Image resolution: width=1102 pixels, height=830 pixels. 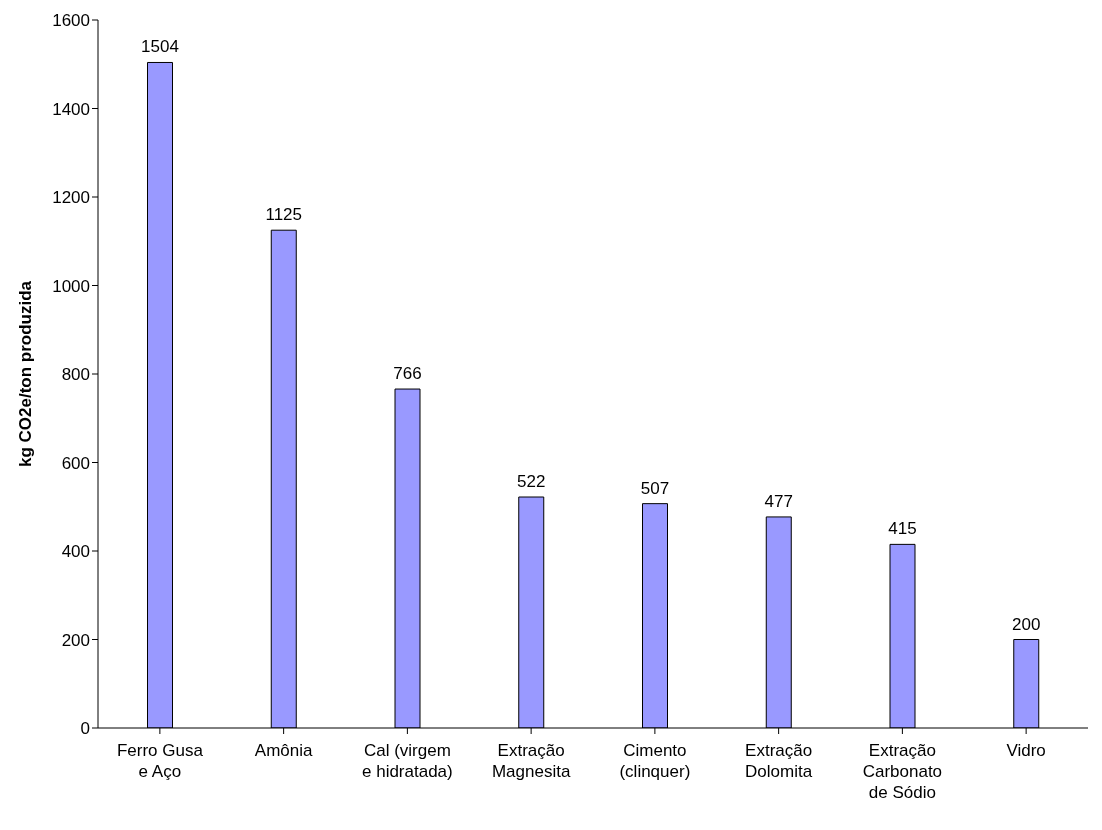 What do you see at coordinates (71, 21) in the screenshot?
I see `y-tick-label: 1600` at bounding box center [71, 21].